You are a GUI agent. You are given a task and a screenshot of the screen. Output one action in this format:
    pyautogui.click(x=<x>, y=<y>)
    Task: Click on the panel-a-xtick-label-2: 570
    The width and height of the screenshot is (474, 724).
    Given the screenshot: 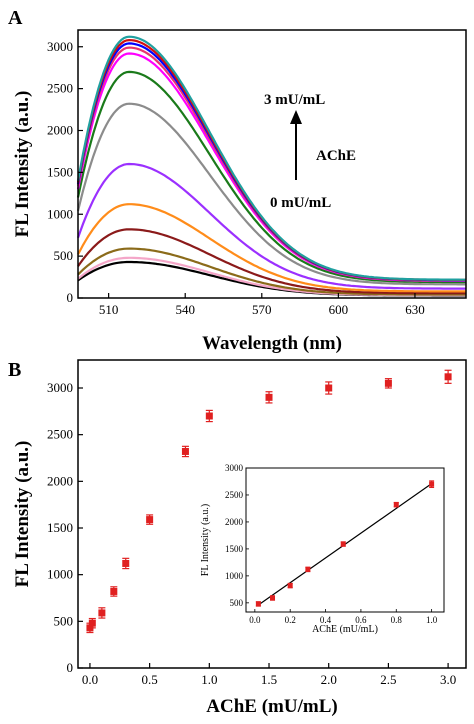 What is the action you would take?
    pyautogui.click(x=262, y=309)
    